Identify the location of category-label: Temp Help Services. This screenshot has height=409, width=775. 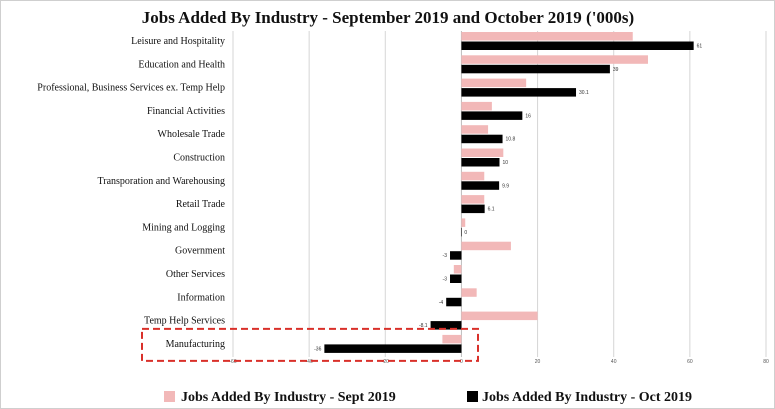
(184, 321).